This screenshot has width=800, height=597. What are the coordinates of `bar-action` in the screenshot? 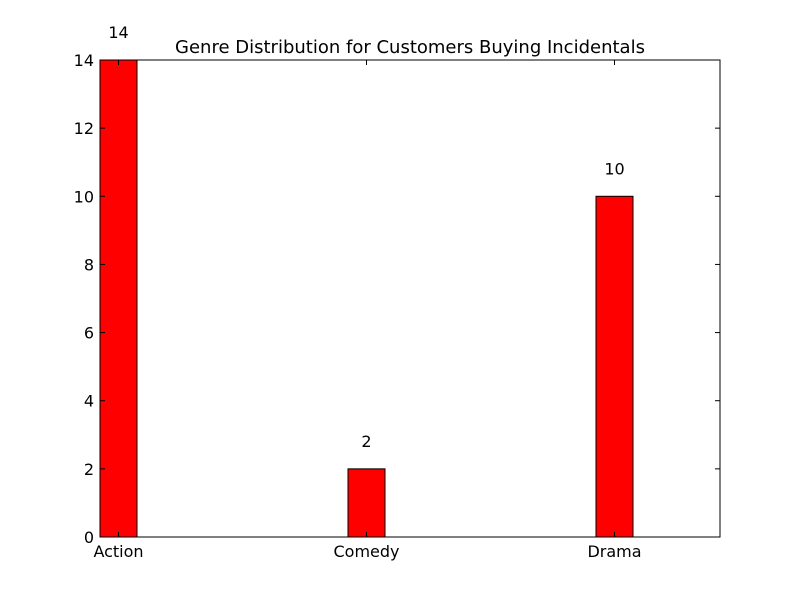 It's located at (118, 298).